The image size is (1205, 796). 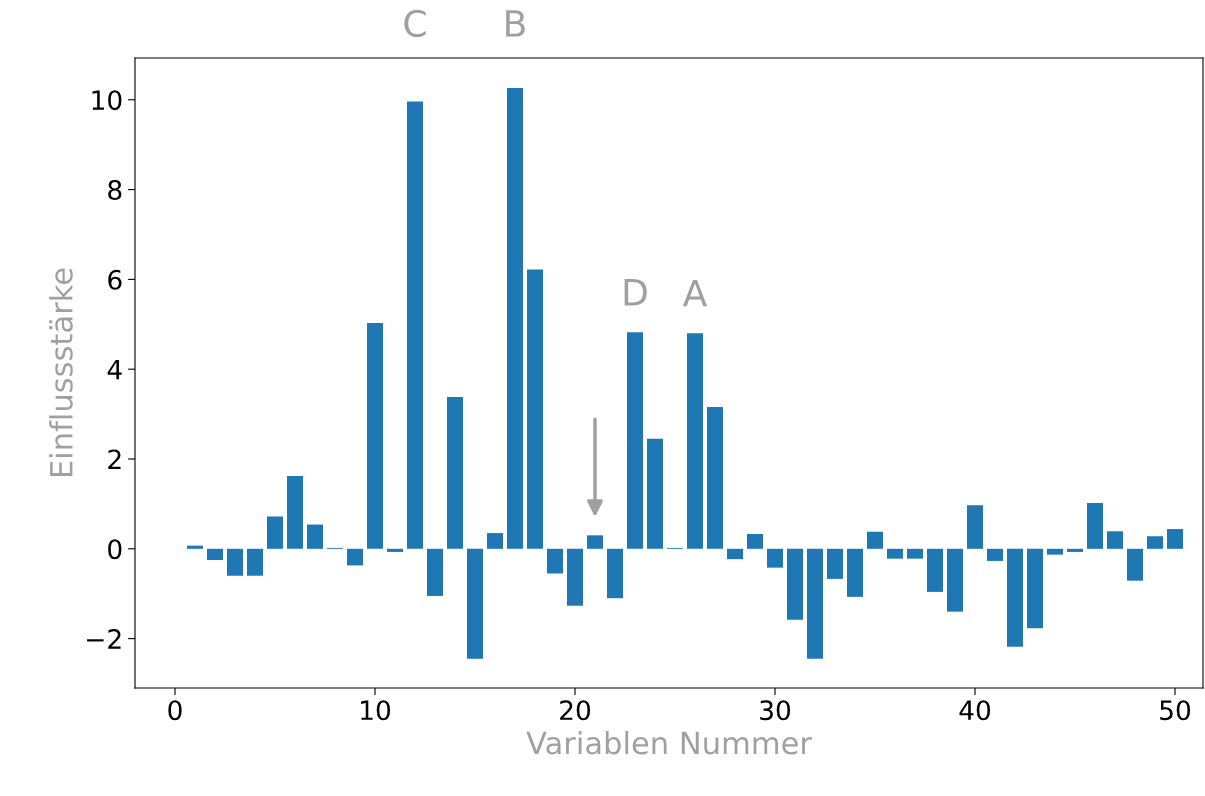 What do you see at coordinates (104, 639) in the screenshot?
I see `y-tick-label: −2` at bounding box center [104, 639].